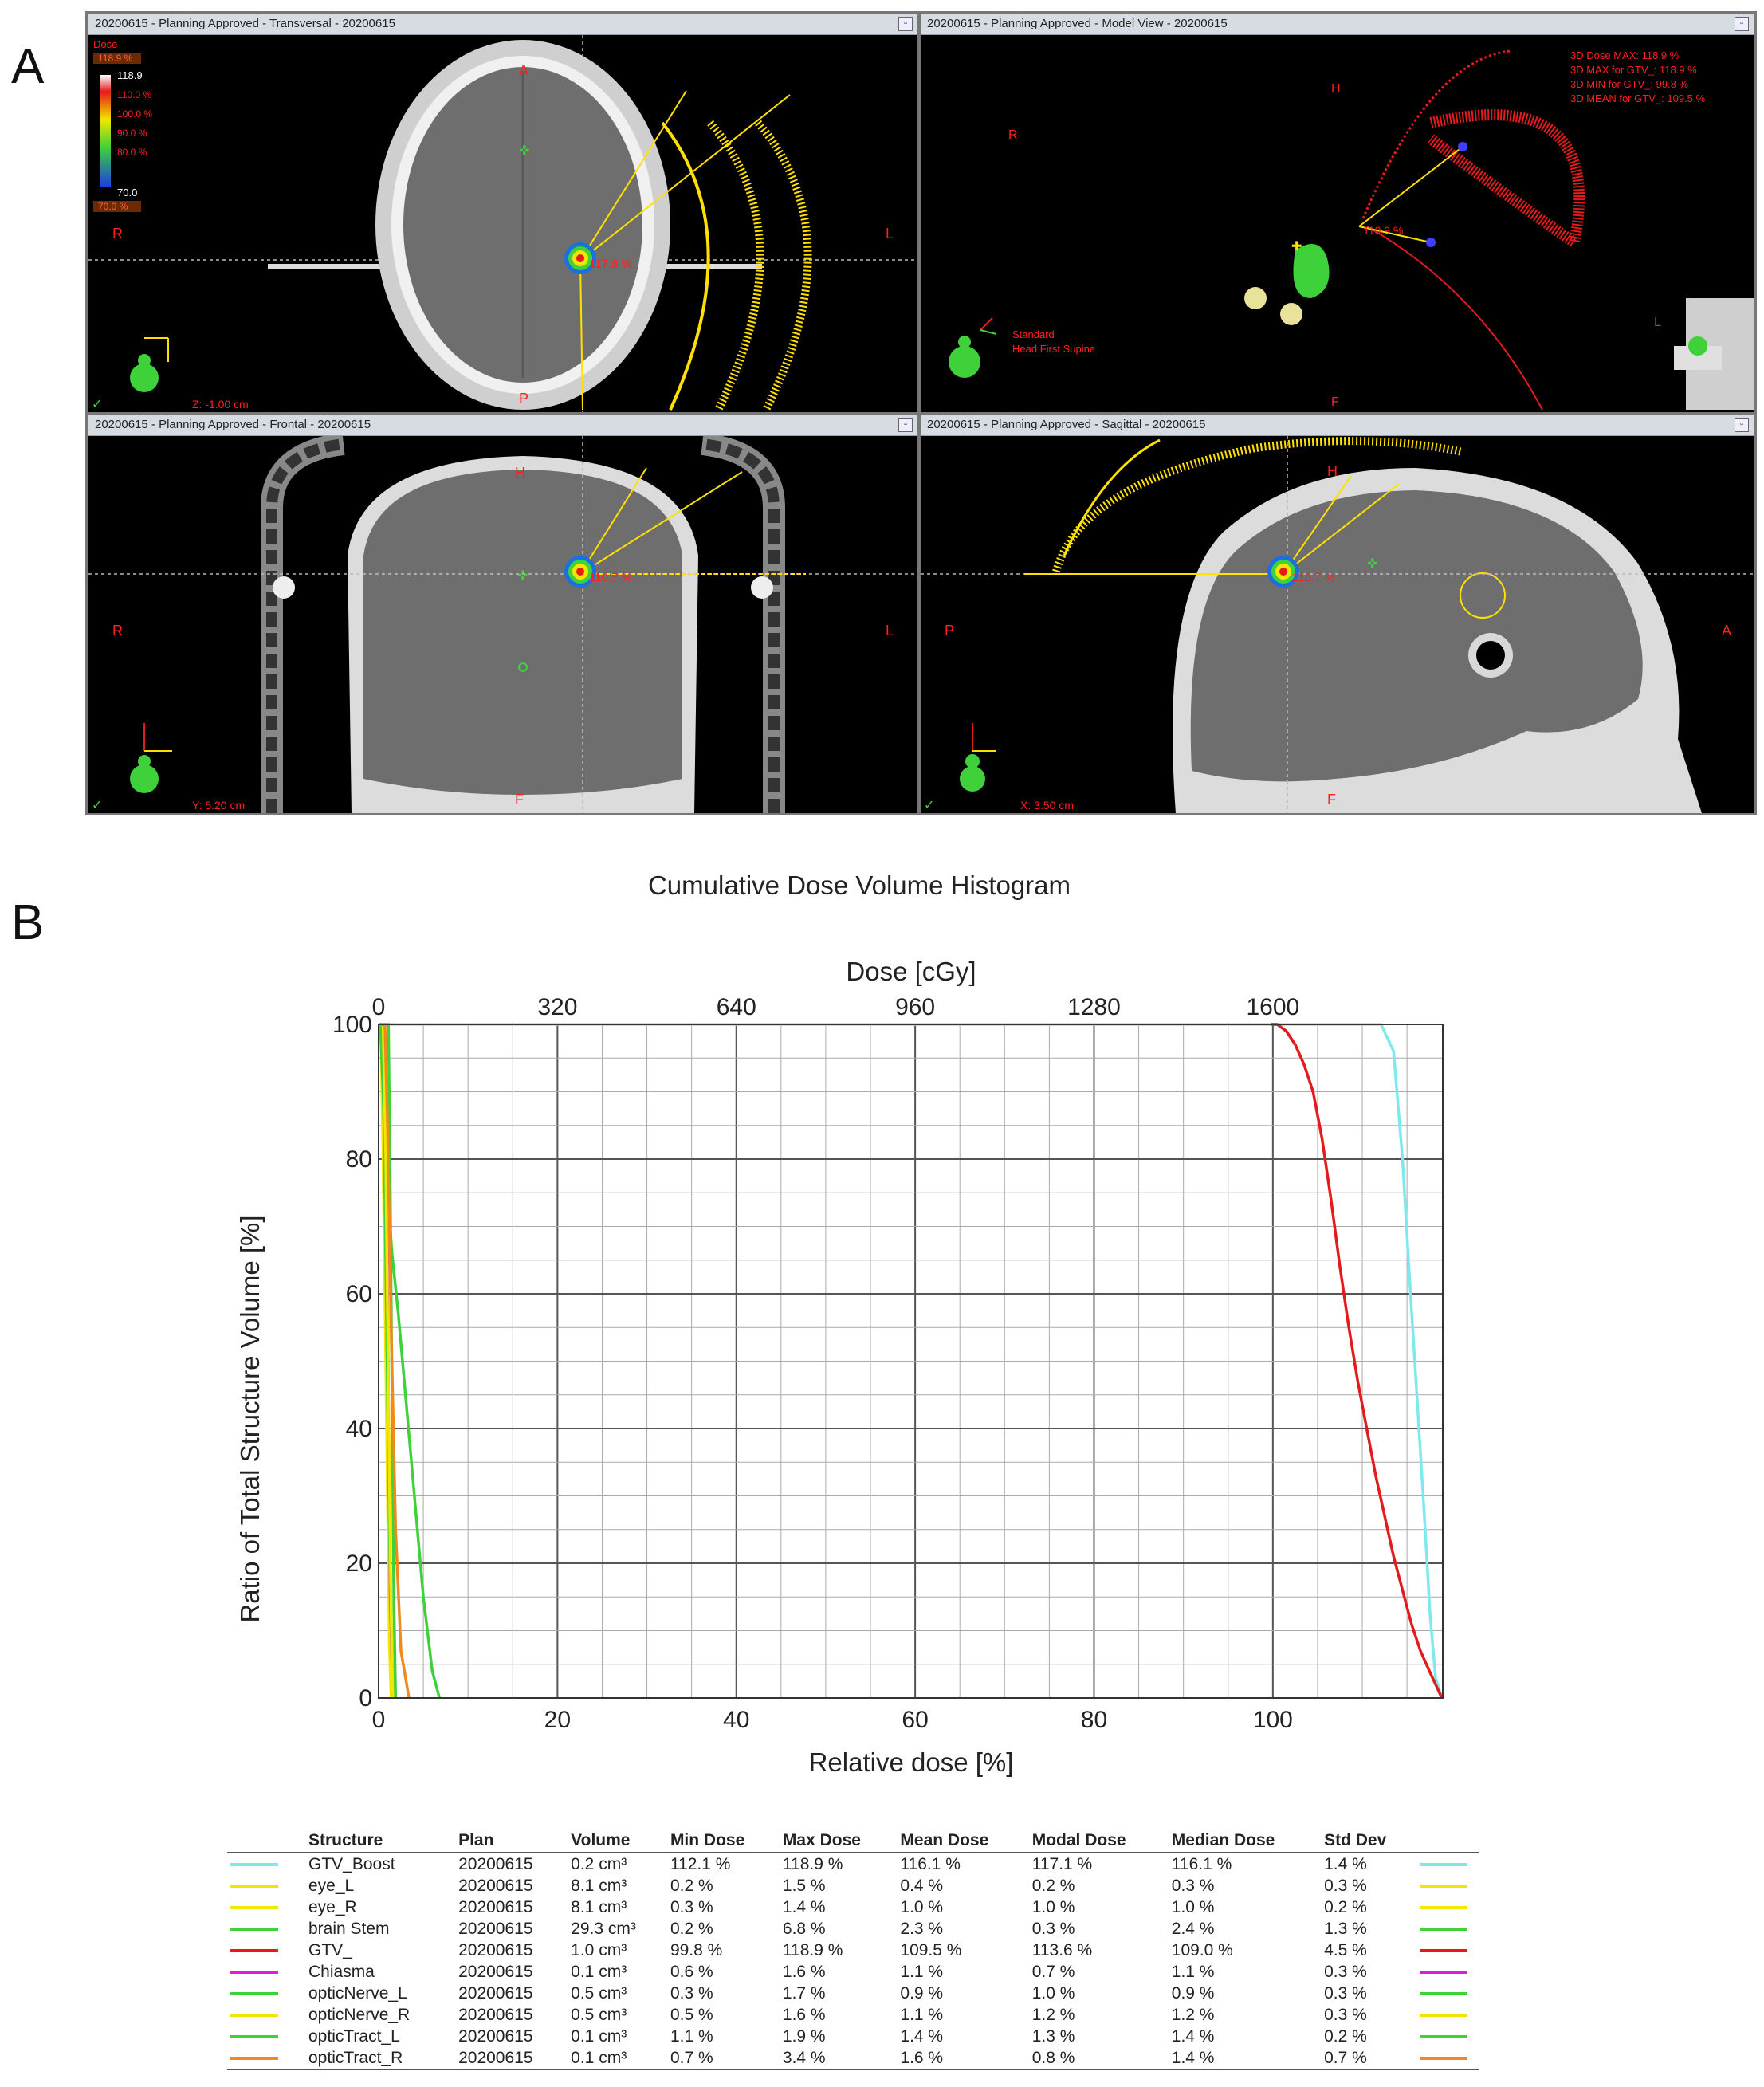 The image size is (1764, 2087). I want to click on table-cell: 1.4 %, so click(1245, 2058).